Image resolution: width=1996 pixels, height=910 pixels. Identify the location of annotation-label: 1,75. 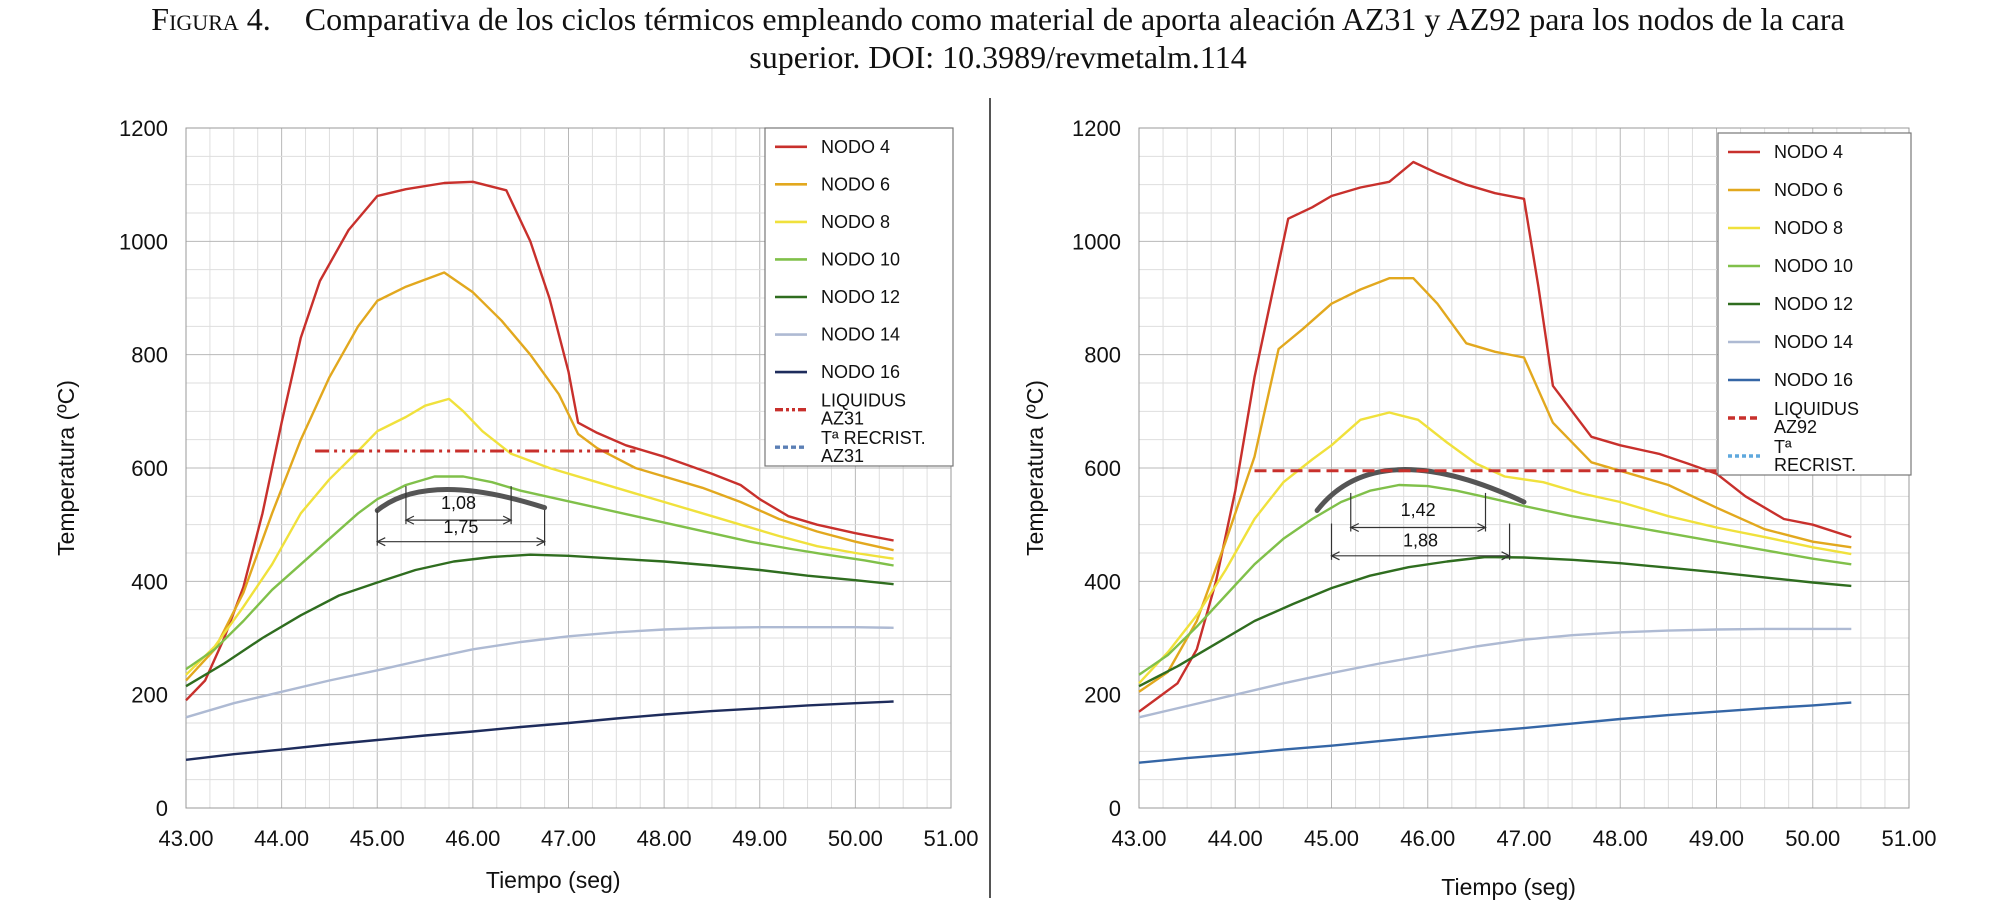
(460, 527).